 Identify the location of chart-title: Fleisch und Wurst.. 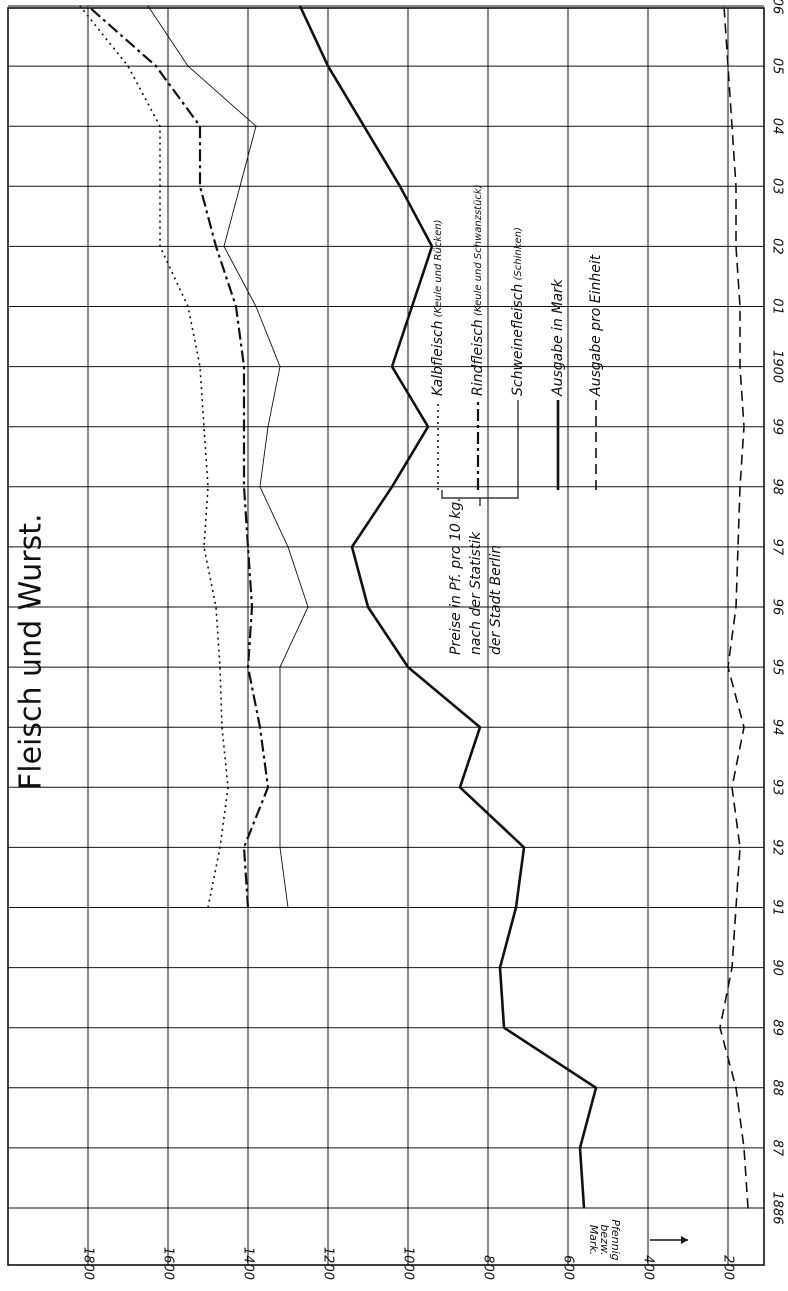
(31, 651).